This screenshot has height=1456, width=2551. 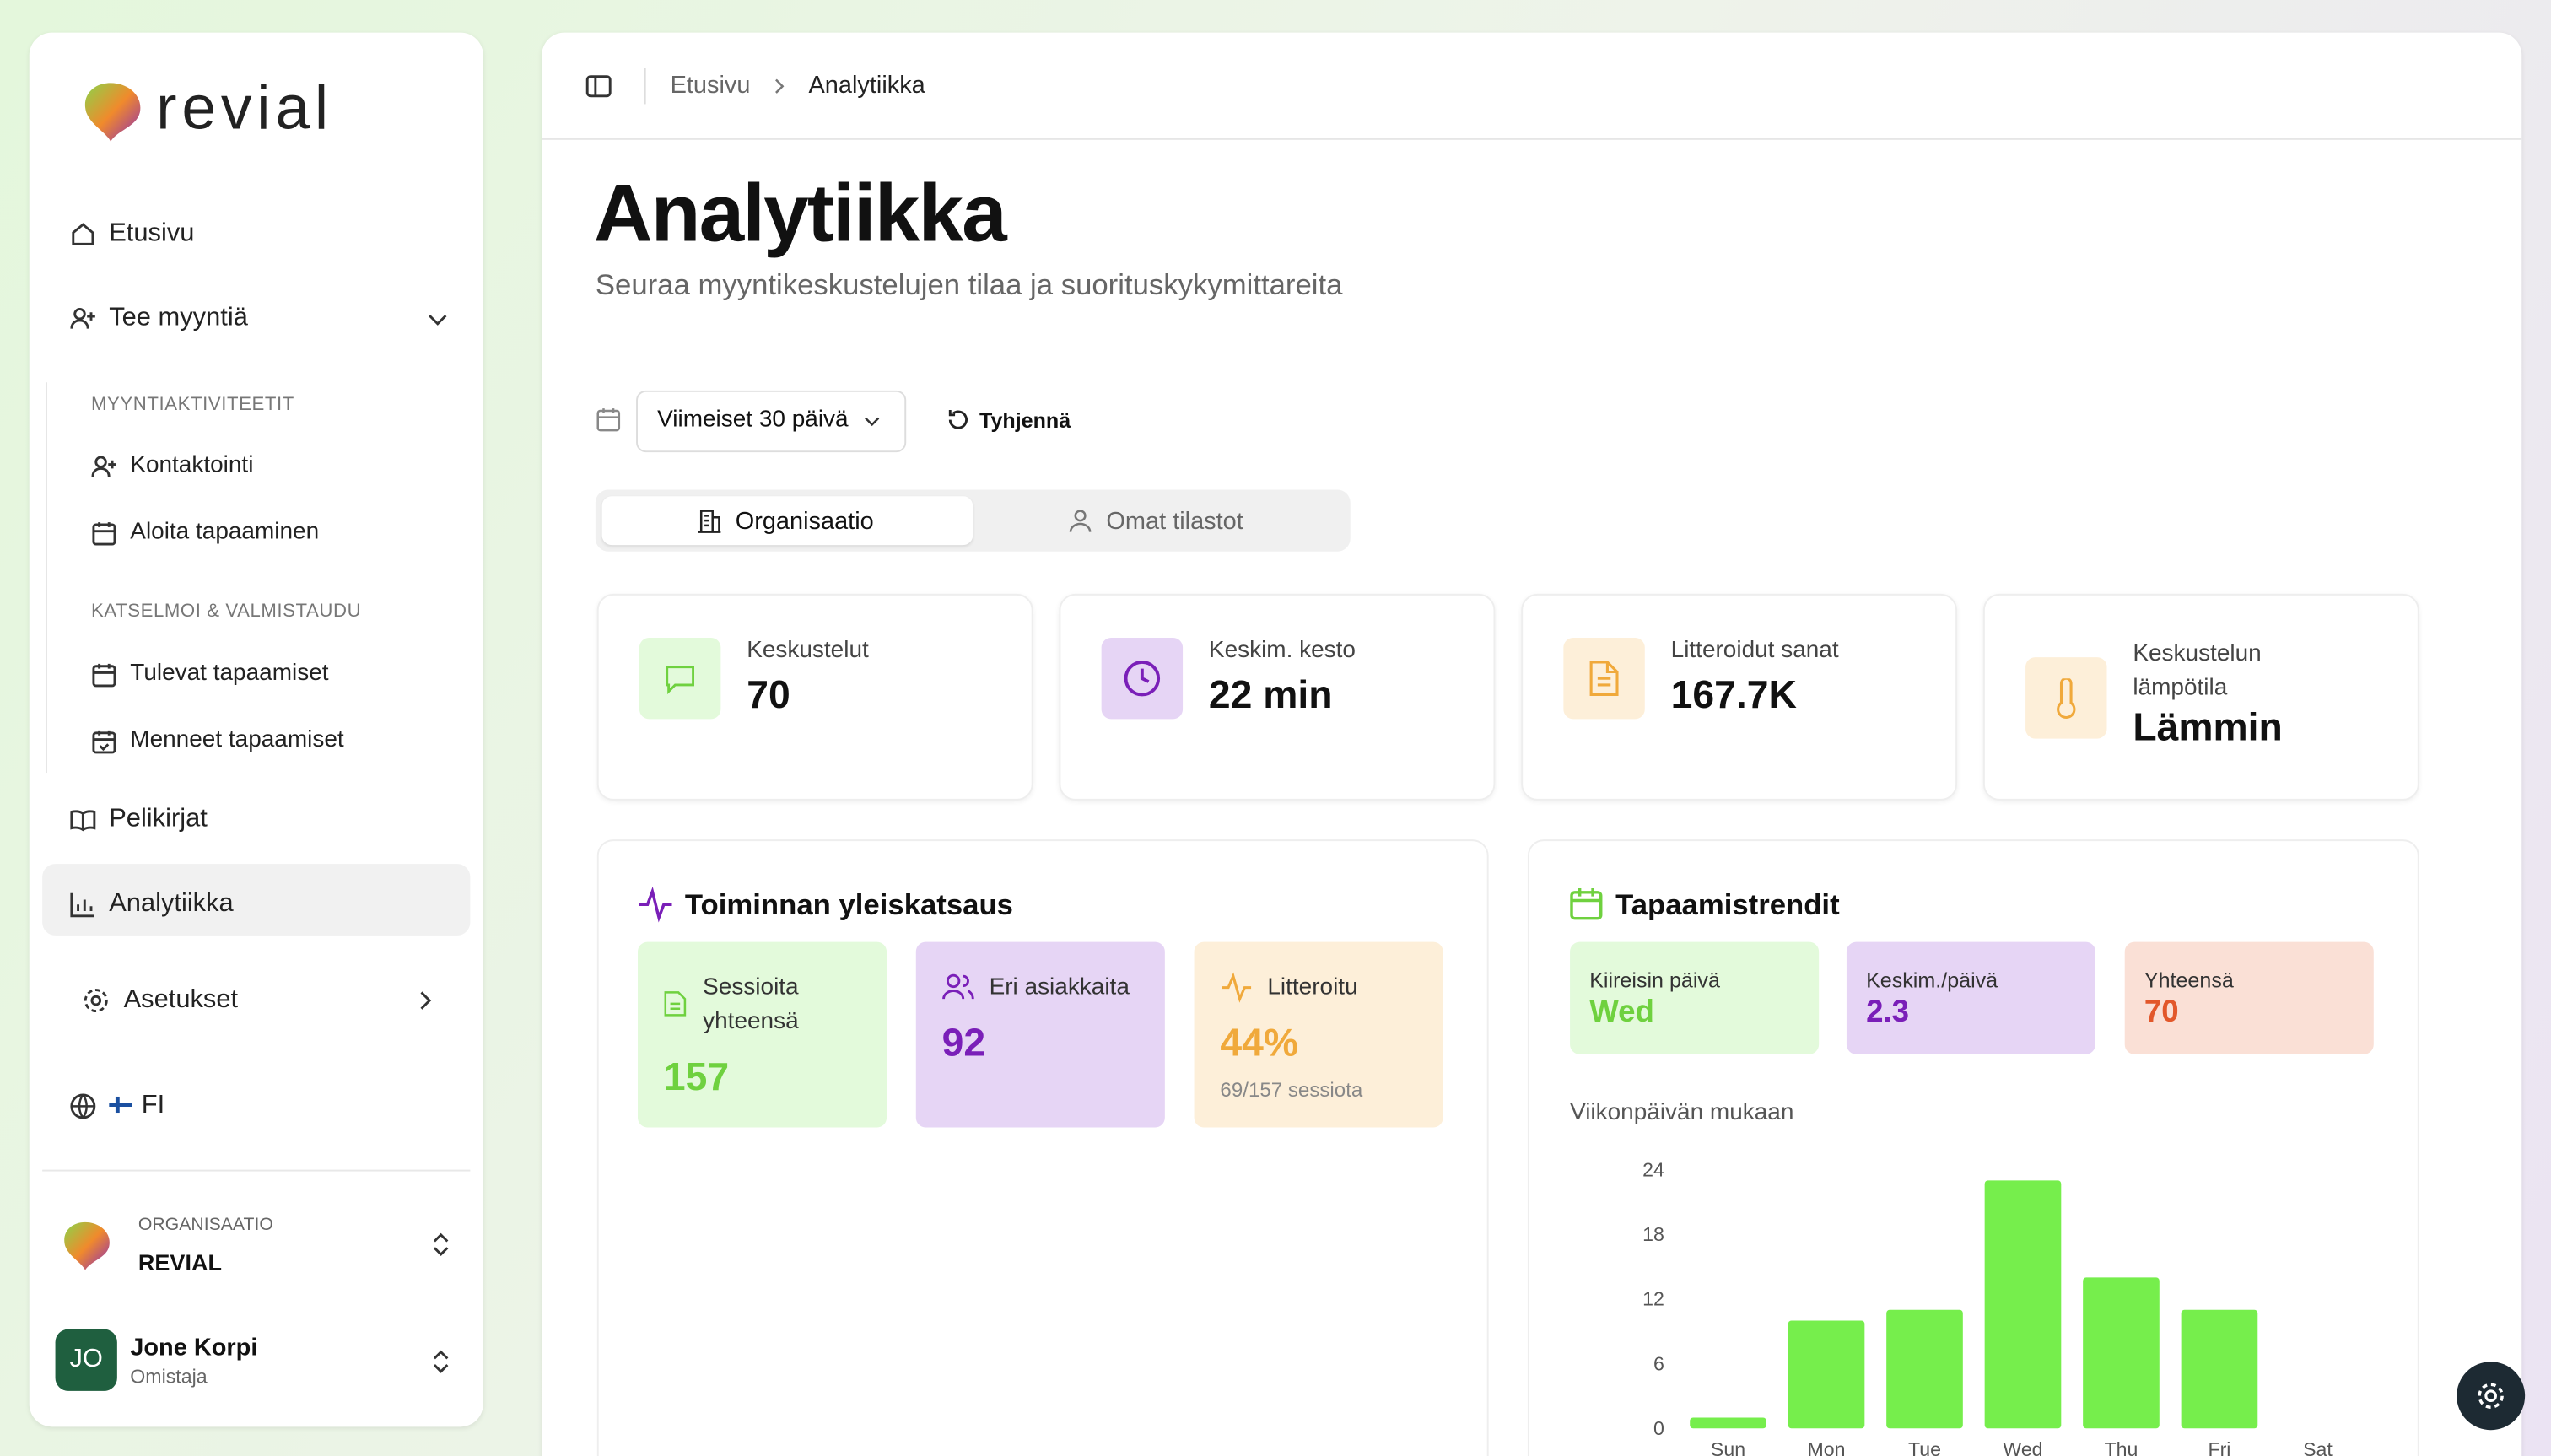 What do you see at coordinates (1695, 997) in the screenshot?
I see `stat-card: Kiireisin päivä Wed` at bounding box center [1695, 997].